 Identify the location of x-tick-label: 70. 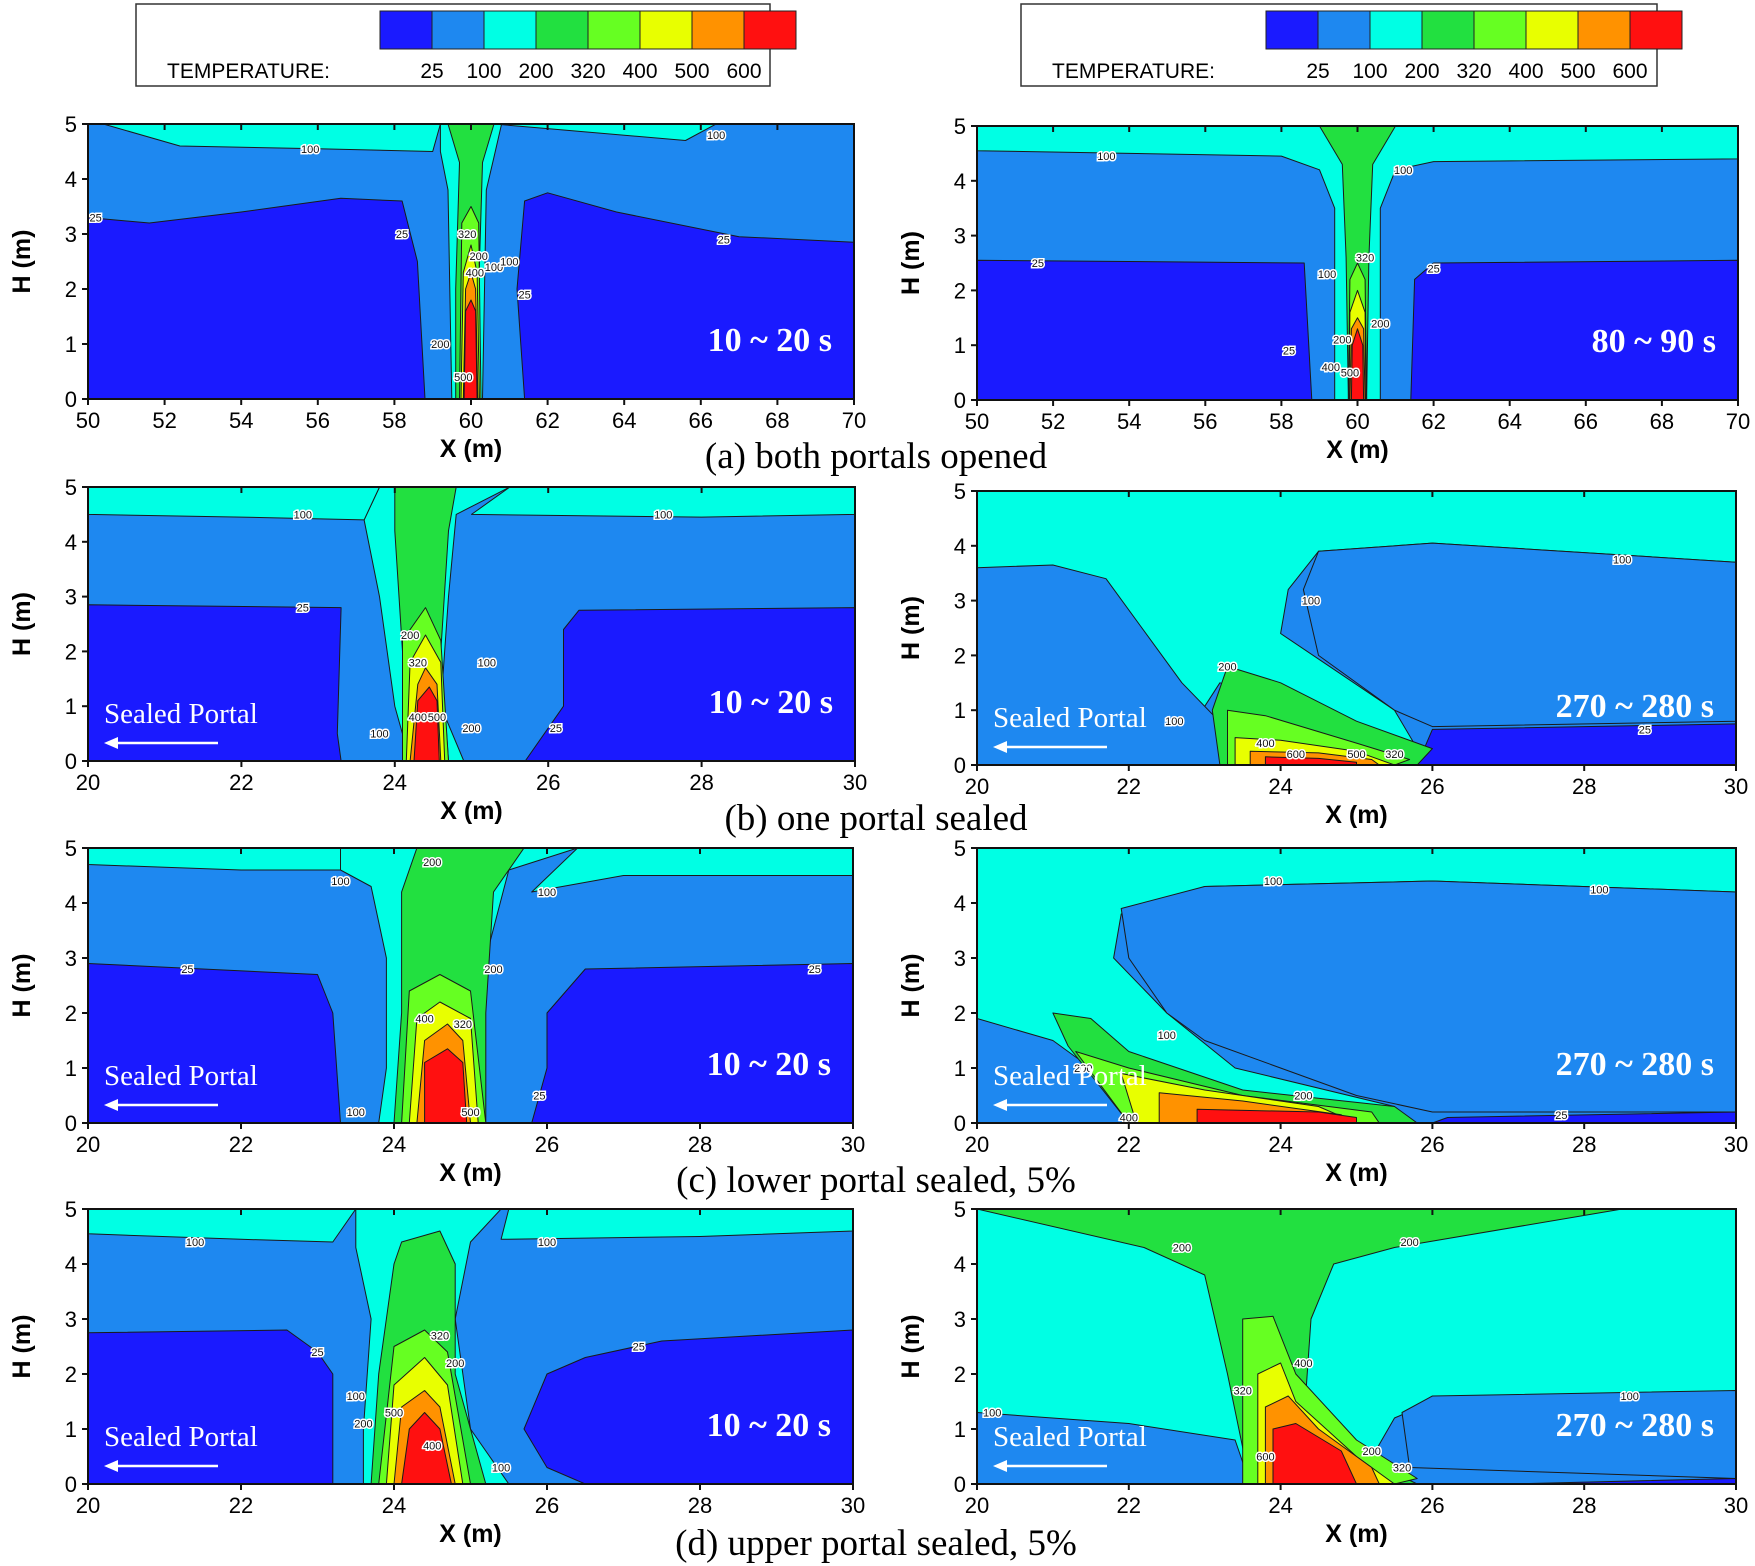
(854, 420).